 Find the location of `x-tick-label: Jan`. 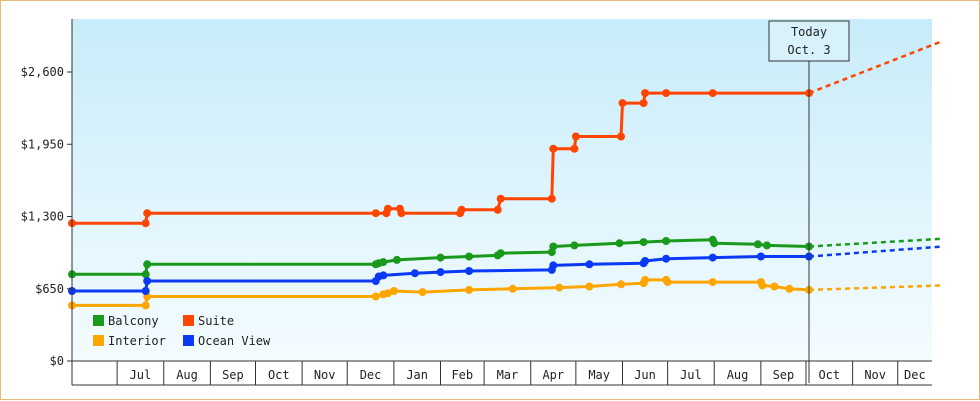

x-tick-label: Jan is located at coordinates (417, 375).